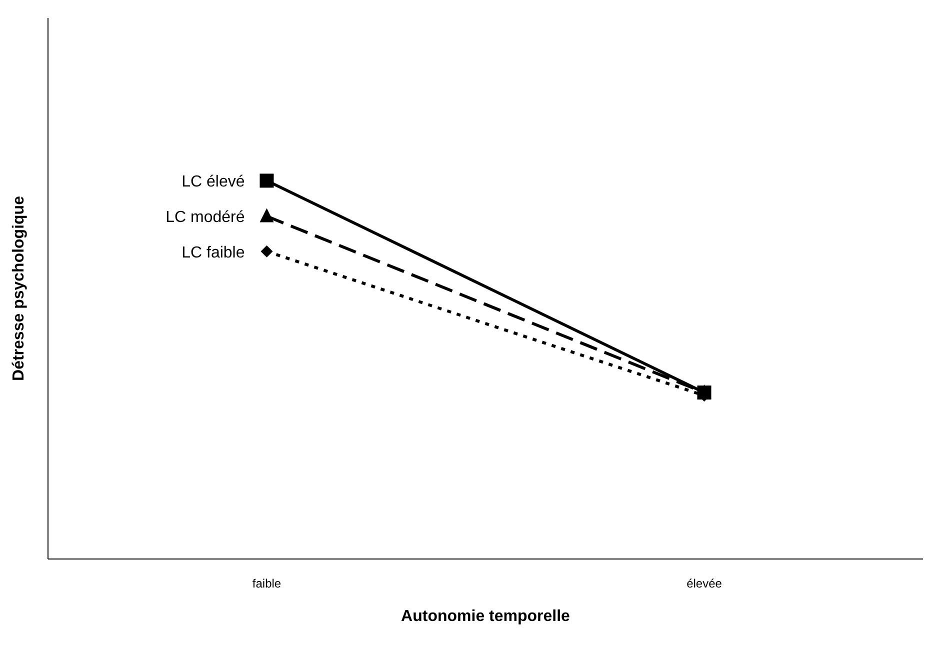  I want to click on series-label: LC faible, so click(213, 253).